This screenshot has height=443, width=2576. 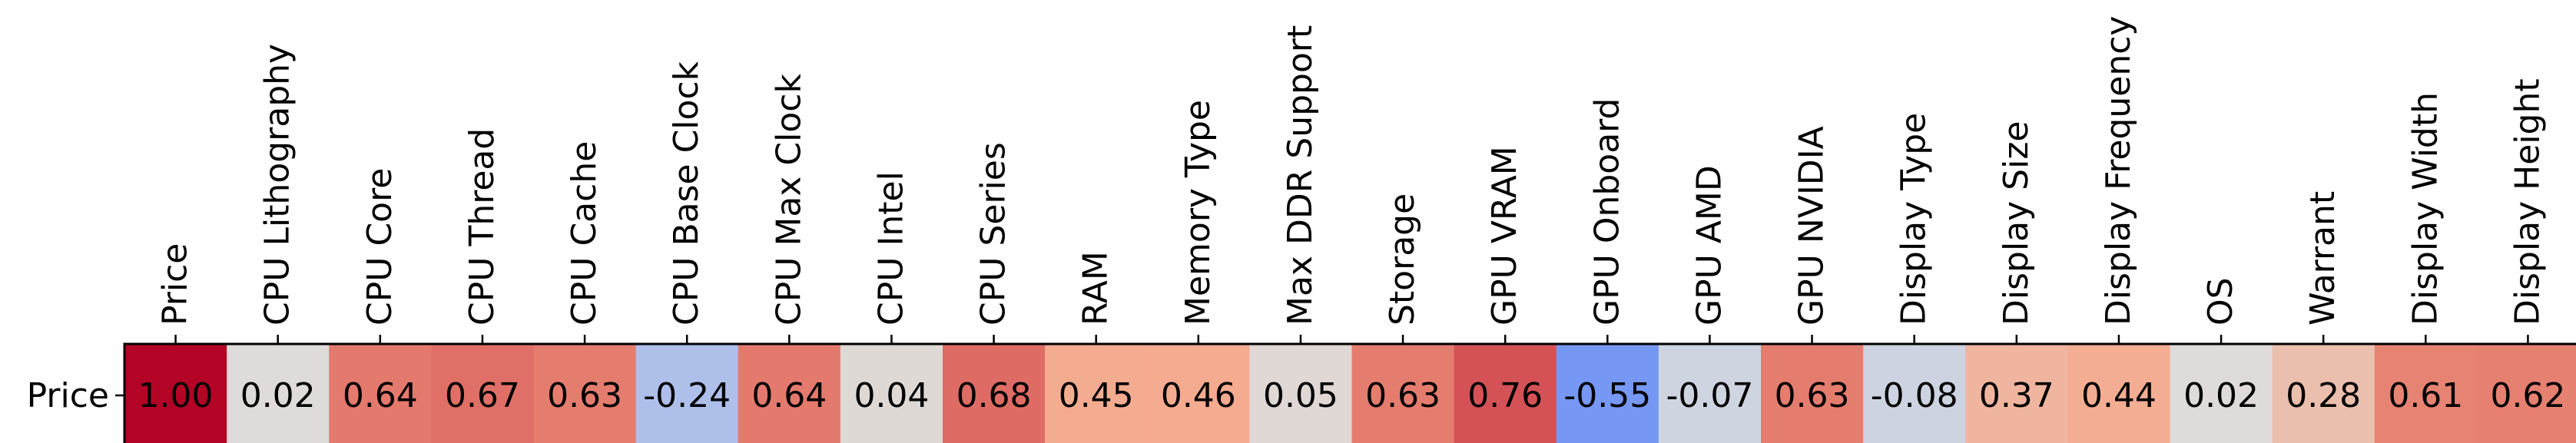 What do you see at coordinates (68, 395) in the screenshot?
I see `row-label: Price` at bounding box center [68, 395].